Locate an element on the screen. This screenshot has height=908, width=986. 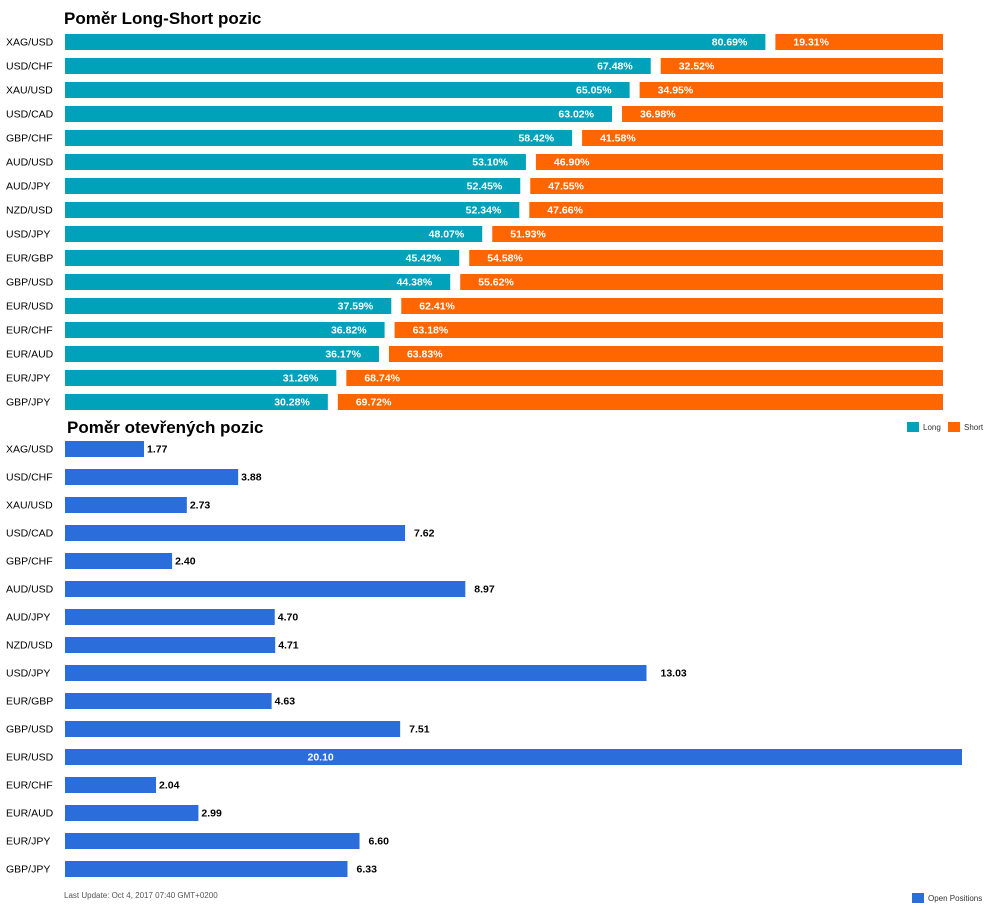
category-label-2-eur-gbp: EUR/GBP is located at coordinates (29, 702).